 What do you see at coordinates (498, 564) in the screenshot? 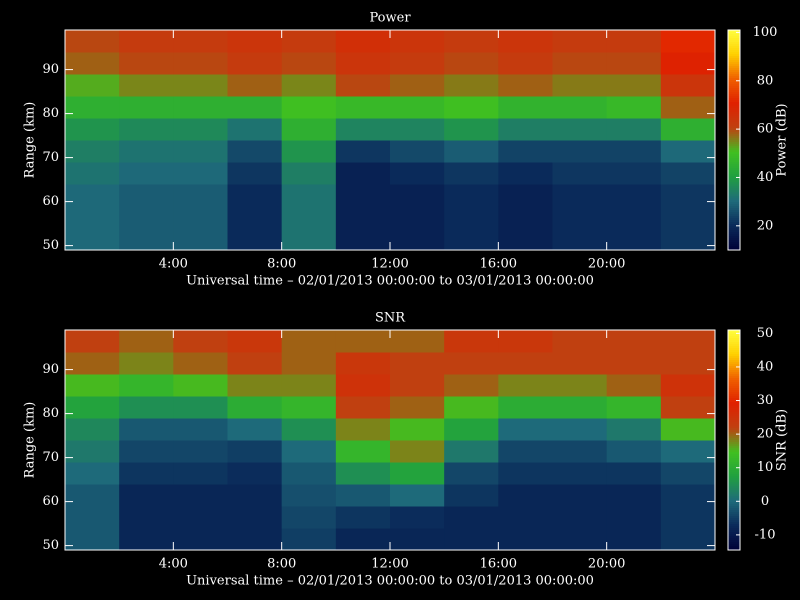
I see `x-tick-label: 16:00` at bounding box center [498, 564].